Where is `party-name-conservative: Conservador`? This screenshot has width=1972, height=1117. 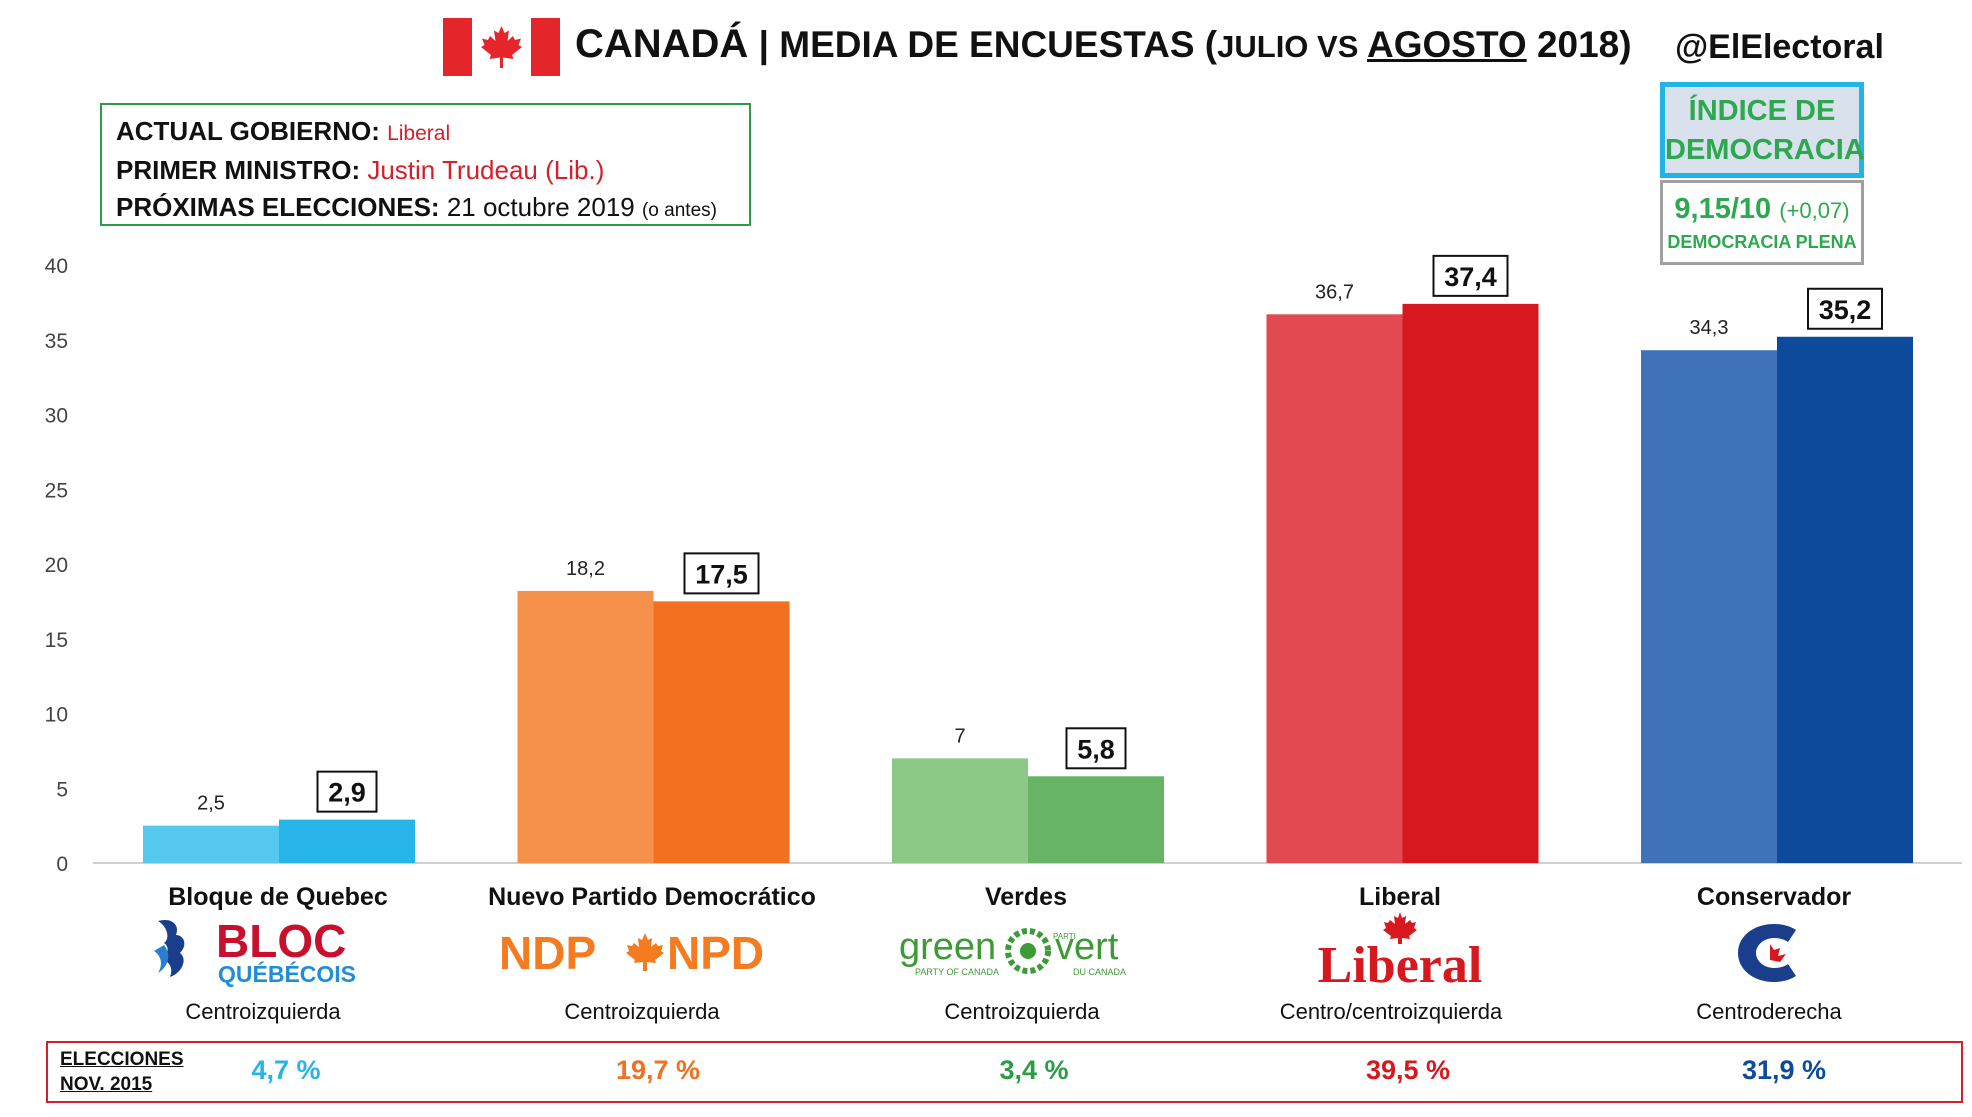
party-name-conservative: Conservador is located at coordinates (1774, 897).